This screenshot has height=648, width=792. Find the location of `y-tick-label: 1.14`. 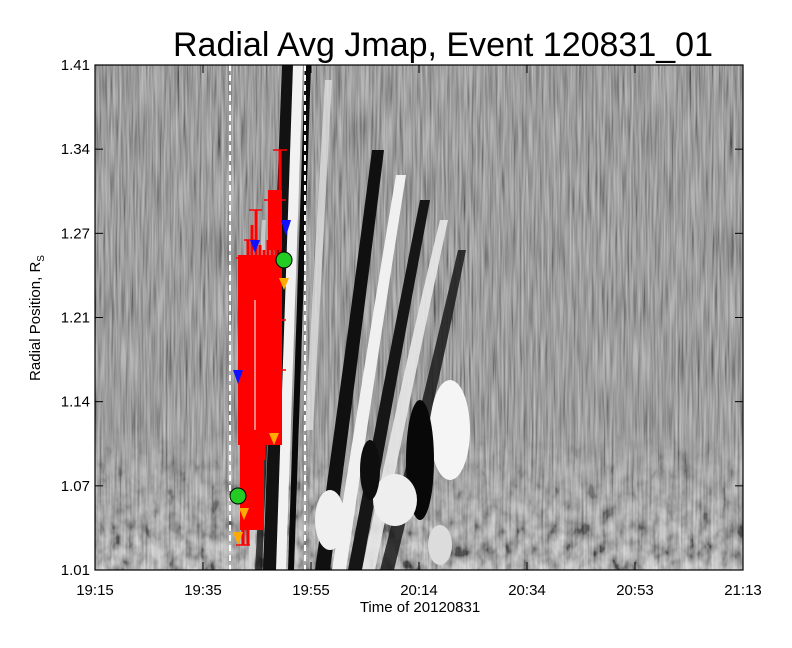

y-tick-label: 1.14 is located at coordinates (75, 402).